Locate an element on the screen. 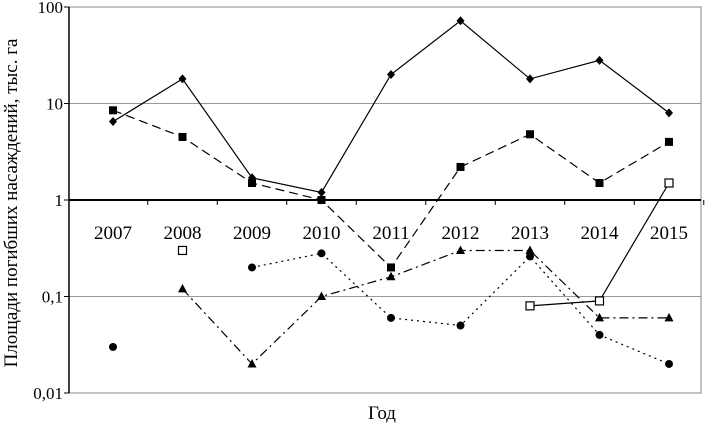 The height and width of the screenshot is (428, 705). y-tick-label: 0,1 is located at coordinates (52, 297).